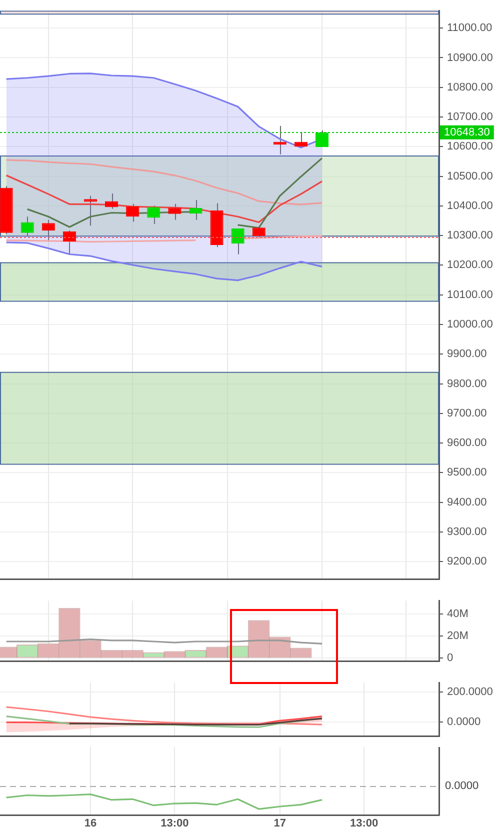 This screenshot has width=497, height=830. I want to click on y-tick-label: 10700.00, so click(470, 117).